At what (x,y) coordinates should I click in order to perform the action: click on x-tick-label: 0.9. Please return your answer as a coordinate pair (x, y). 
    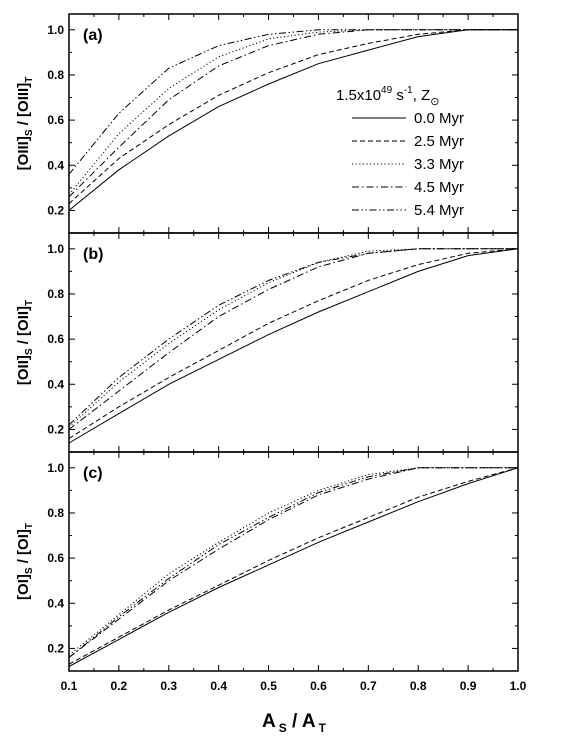
    Looking at the image, I should click on (468, 686).